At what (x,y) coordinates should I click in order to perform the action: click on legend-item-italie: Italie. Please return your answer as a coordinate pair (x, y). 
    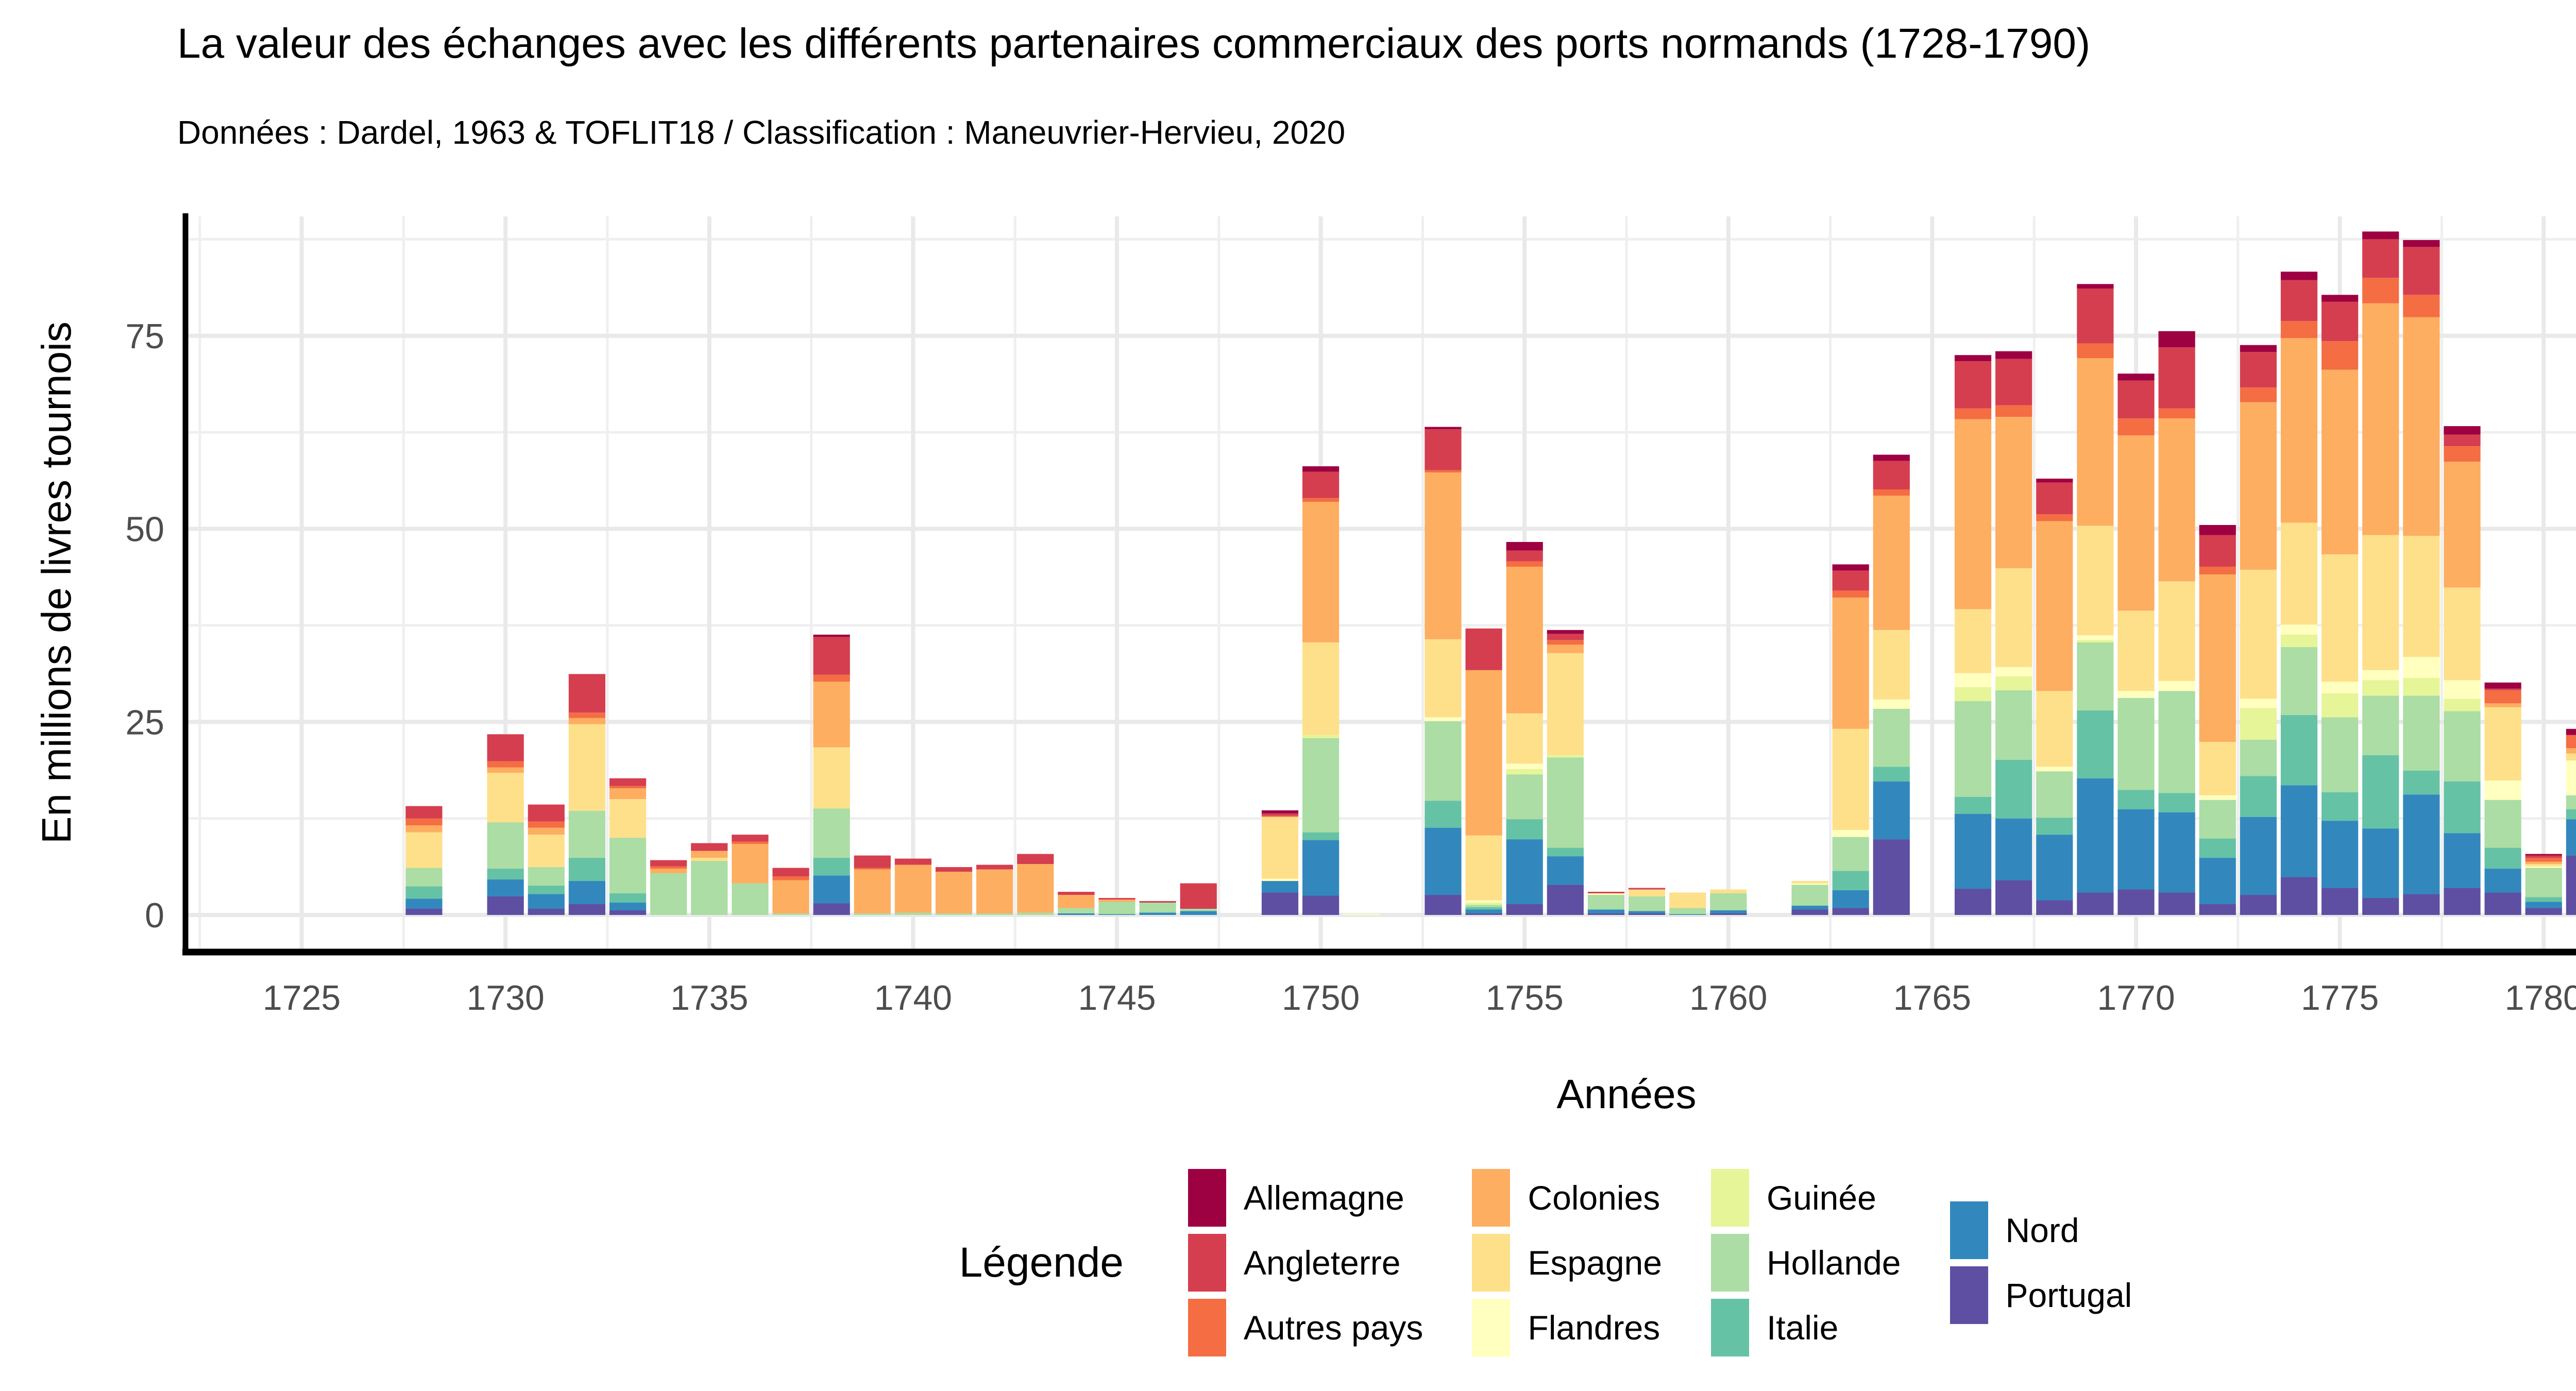
    Looking at the image, I should click on (1805, 1327).